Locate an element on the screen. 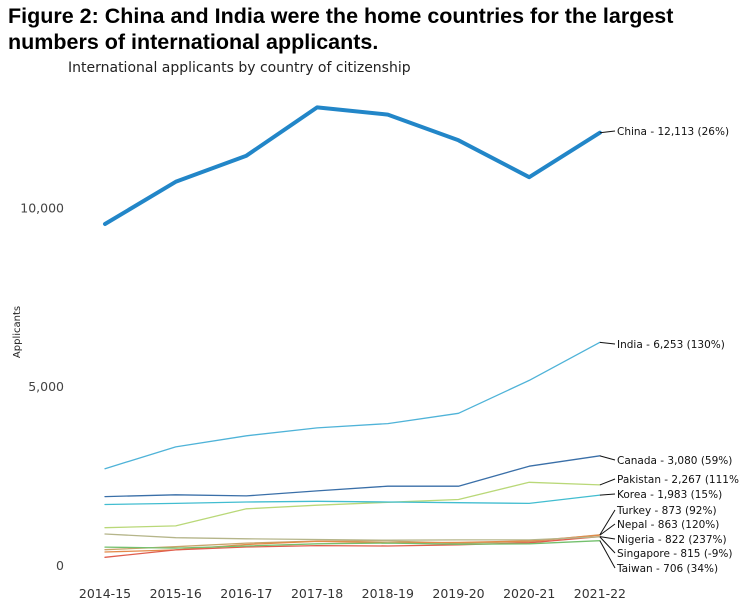  series-label-turkey: Turkey - 873 (92%) is located at coordinates (666, 511).